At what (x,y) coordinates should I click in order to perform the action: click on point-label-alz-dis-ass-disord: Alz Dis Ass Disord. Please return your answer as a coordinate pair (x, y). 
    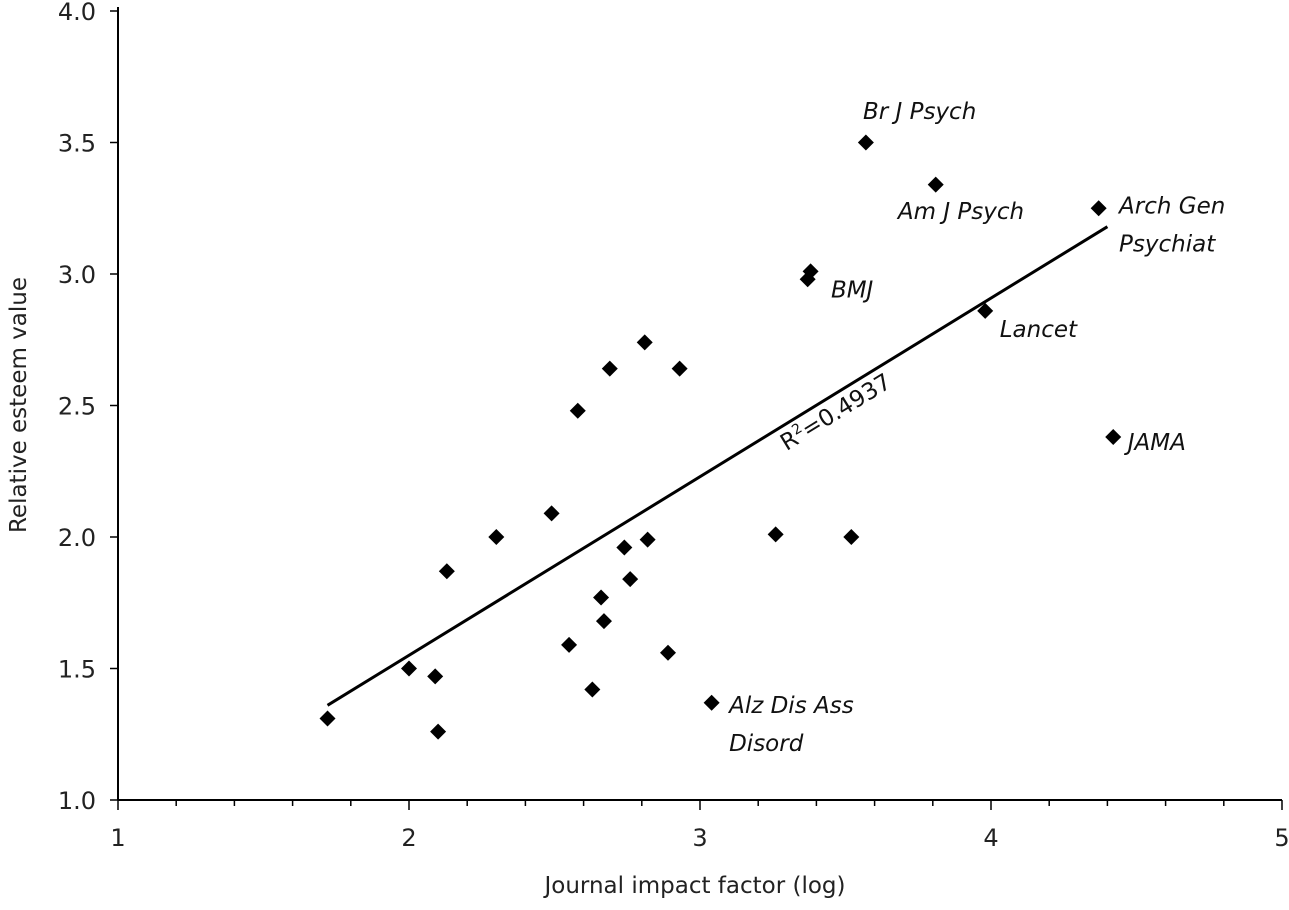
    Looking at the image, I should click on (790, 725).